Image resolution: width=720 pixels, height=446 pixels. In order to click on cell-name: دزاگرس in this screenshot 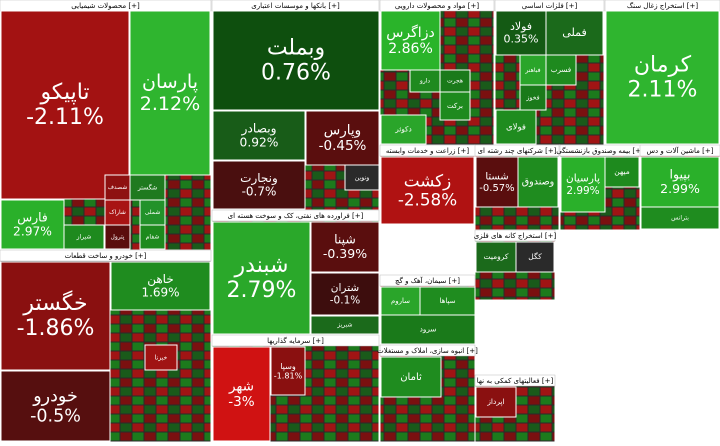, I will do `click(410, 32)`.